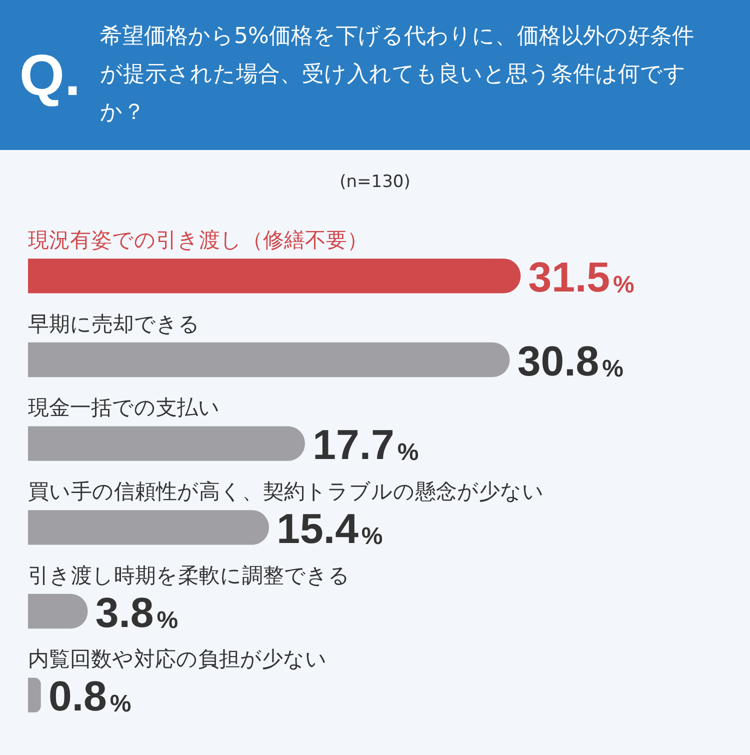 The width and height of the screenshot is (750, 755). Describe the element at coordinates (570, 360) in the screenshot. I see `data-label: 30.8%` at that location.